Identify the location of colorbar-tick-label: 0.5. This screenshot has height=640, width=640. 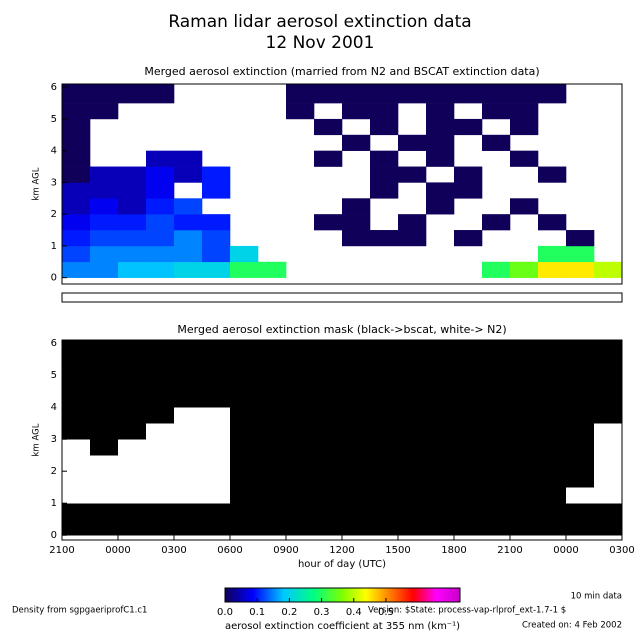
(386, 612).